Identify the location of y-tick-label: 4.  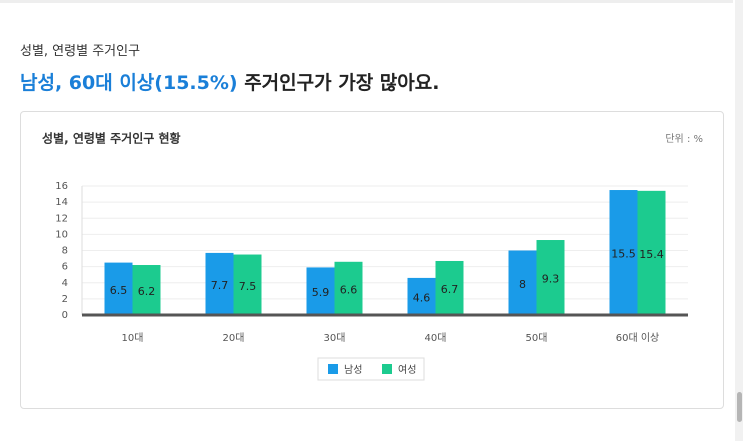
(65, 283).